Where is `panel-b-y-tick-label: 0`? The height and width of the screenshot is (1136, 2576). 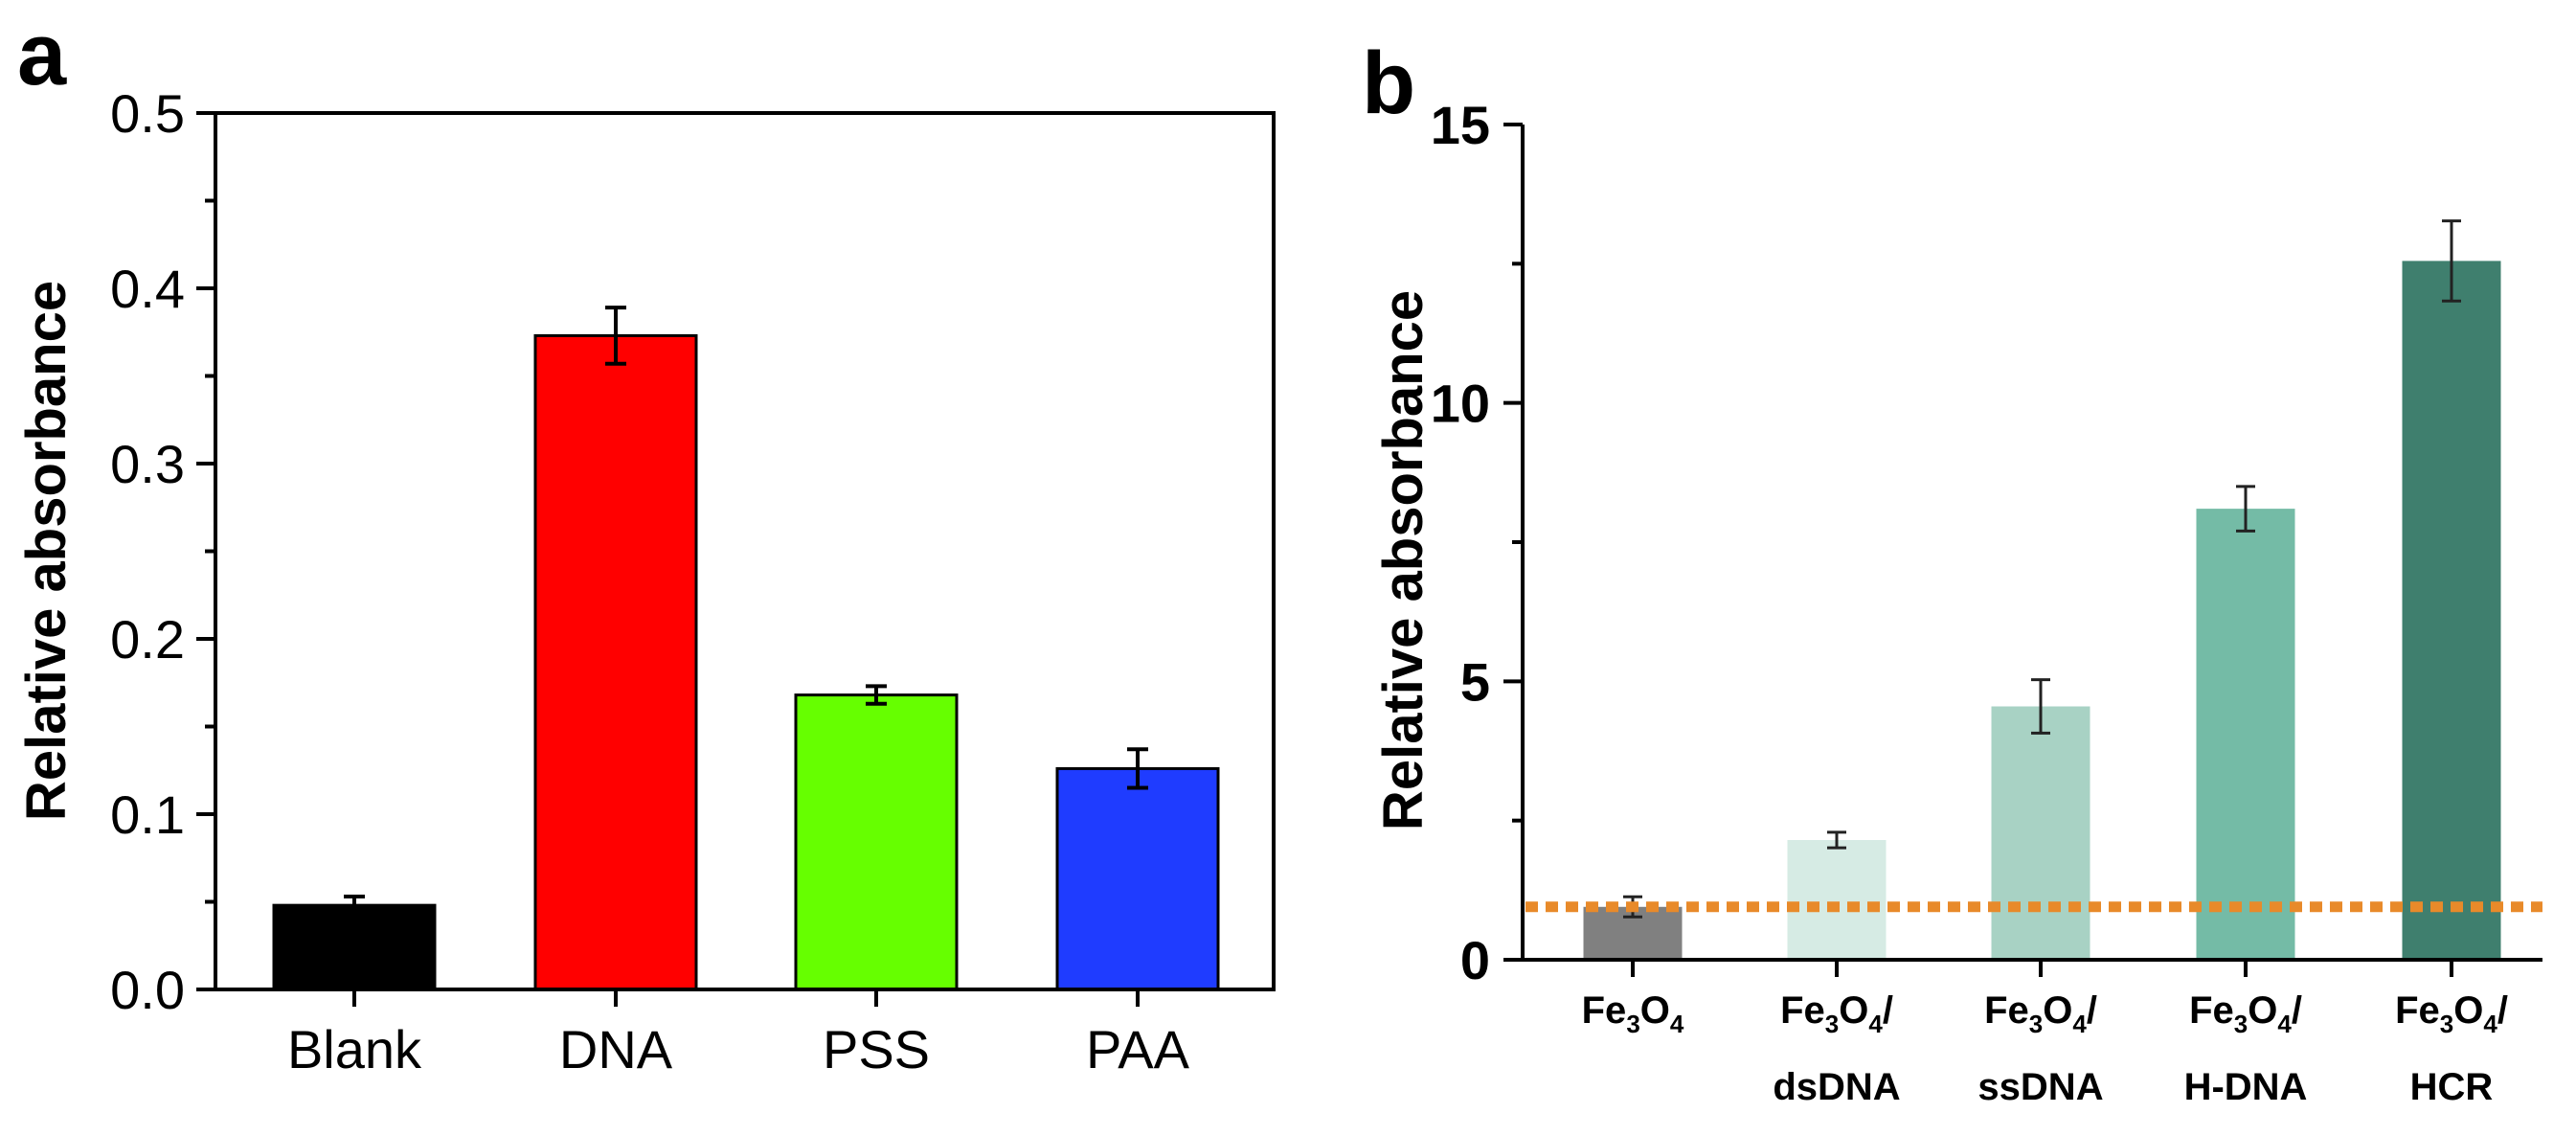
panel-b-y-tick-label: 0 is located at coordinates (1475, 960).